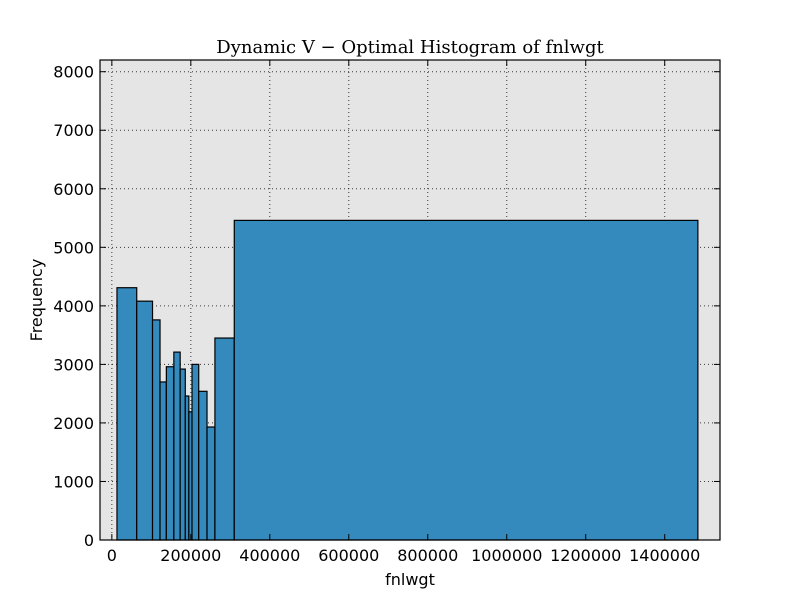 This screenshot has height=600, width=800. What do you see at coordinates (269, 555) in the screenshot?
I see `x-tick-label: 400000` at bounding box center [269, 555].